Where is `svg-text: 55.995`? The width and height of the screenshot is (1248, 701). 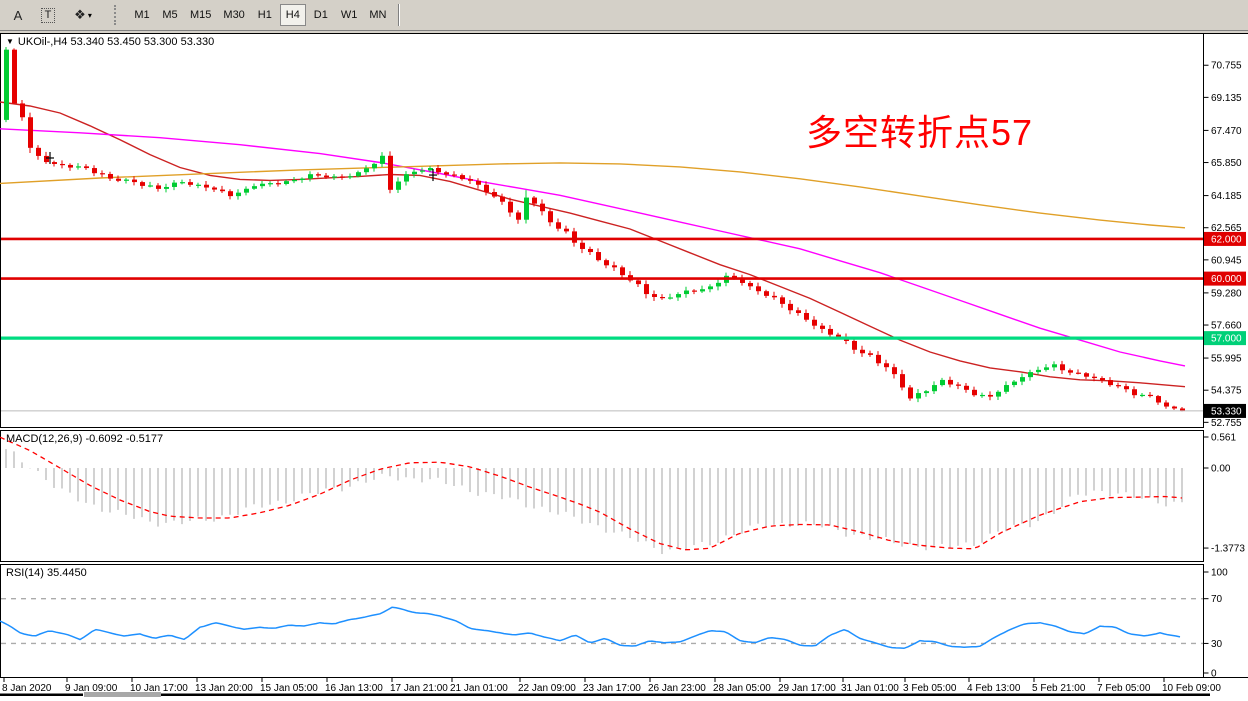 svg-text: 55.995 is located at coordinates (1226, 359).